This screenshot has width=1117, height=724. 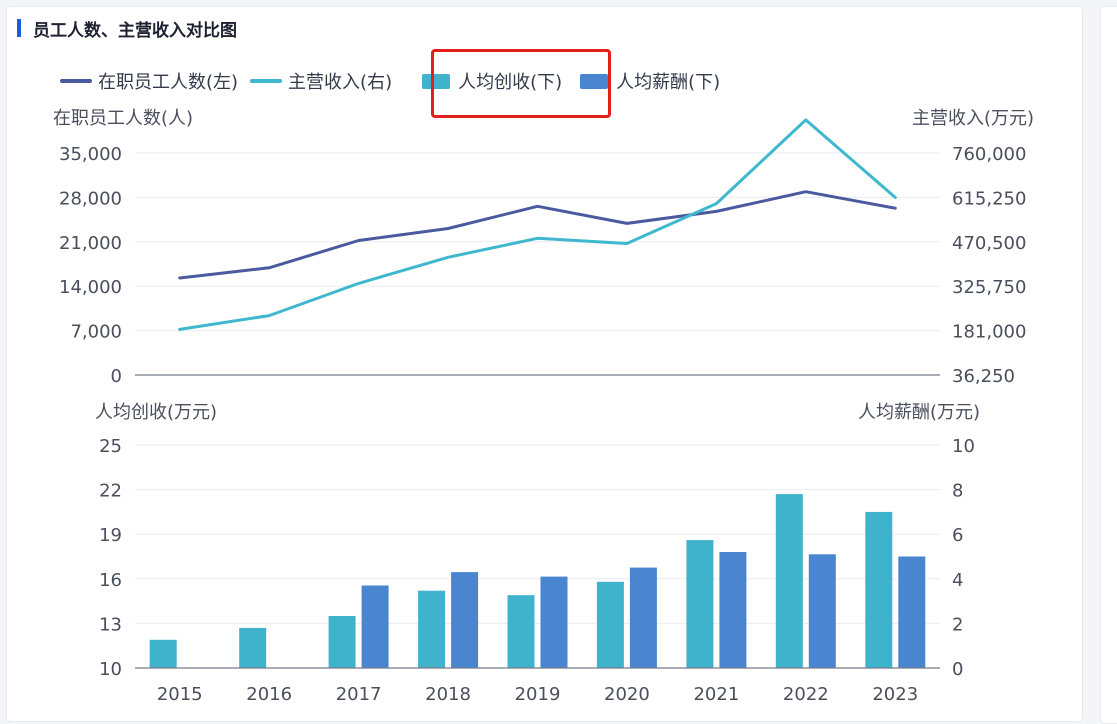 I want to click on y-left-tick-label: 13, so click(x=110, y=624).